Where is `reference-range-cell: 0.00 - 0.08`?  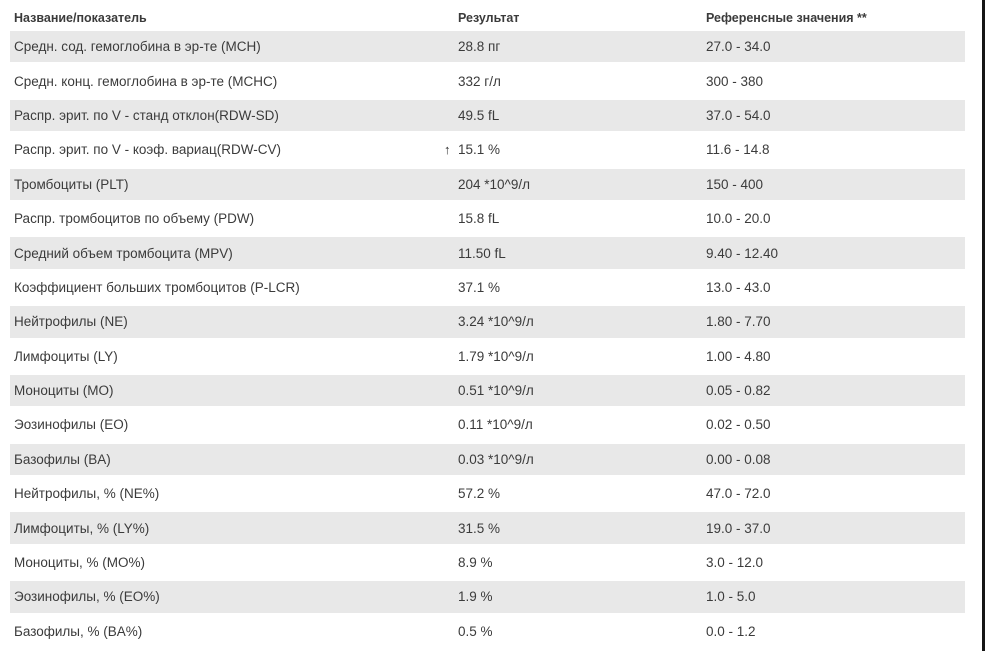 reference-range-cell: 0.00 - 0.08 is located at coordinates (738, 459).